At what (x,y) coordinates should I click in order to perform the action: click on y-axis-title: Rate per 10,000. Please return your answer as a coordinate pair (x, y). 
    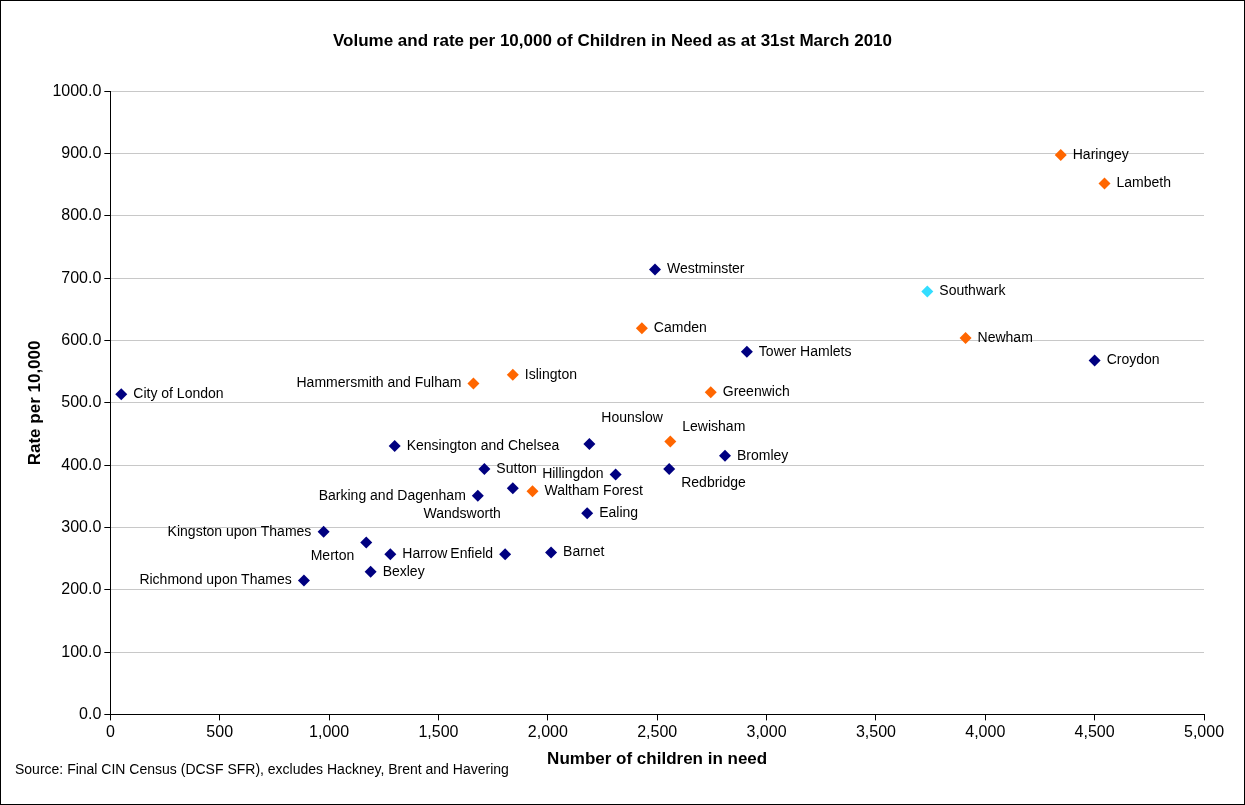
    Looking at the image, I should click on (34, 403).